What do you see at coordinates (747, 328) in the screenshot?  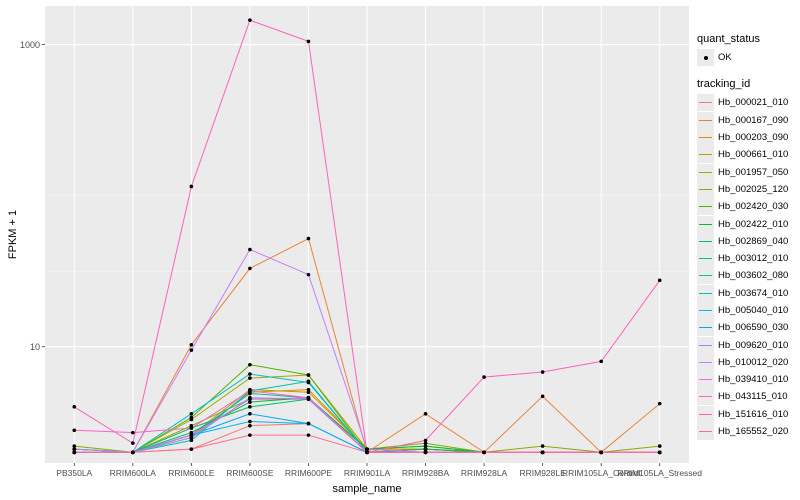 I see `legend-item: Hb_006590_030` at bounding box center [747, 328].